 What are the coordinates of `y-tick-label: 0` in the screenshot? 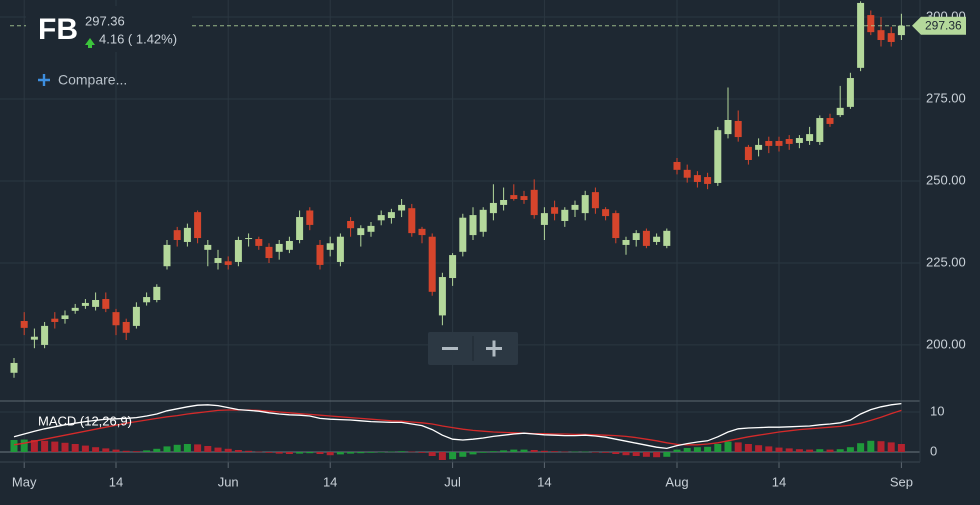 It's located at (933, 450).